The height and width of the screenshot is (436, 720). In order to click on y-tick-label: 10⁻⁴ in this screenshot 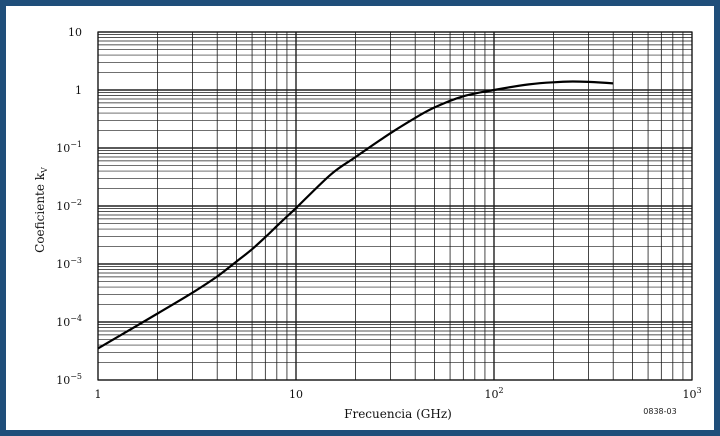, I will do `click(69, 321)`.